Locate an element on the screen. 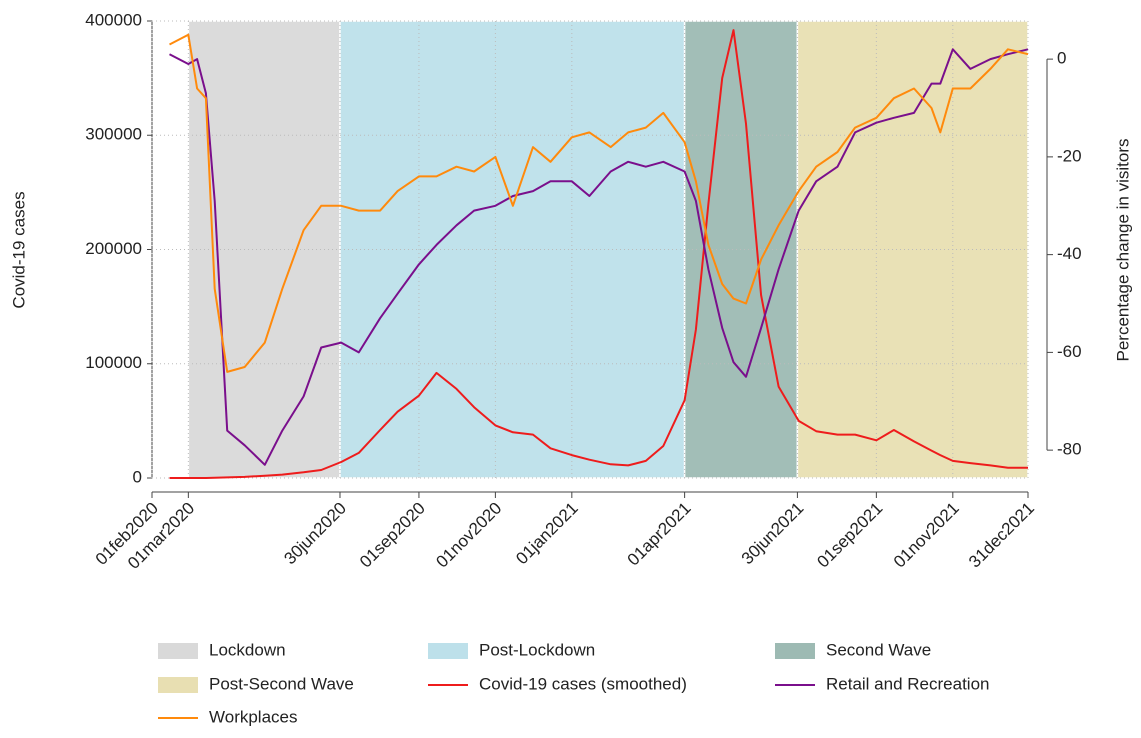 The image size is (1141, 738). legend-item: Covid-19 cases (smoothed) is located at coordinates (557, 683).